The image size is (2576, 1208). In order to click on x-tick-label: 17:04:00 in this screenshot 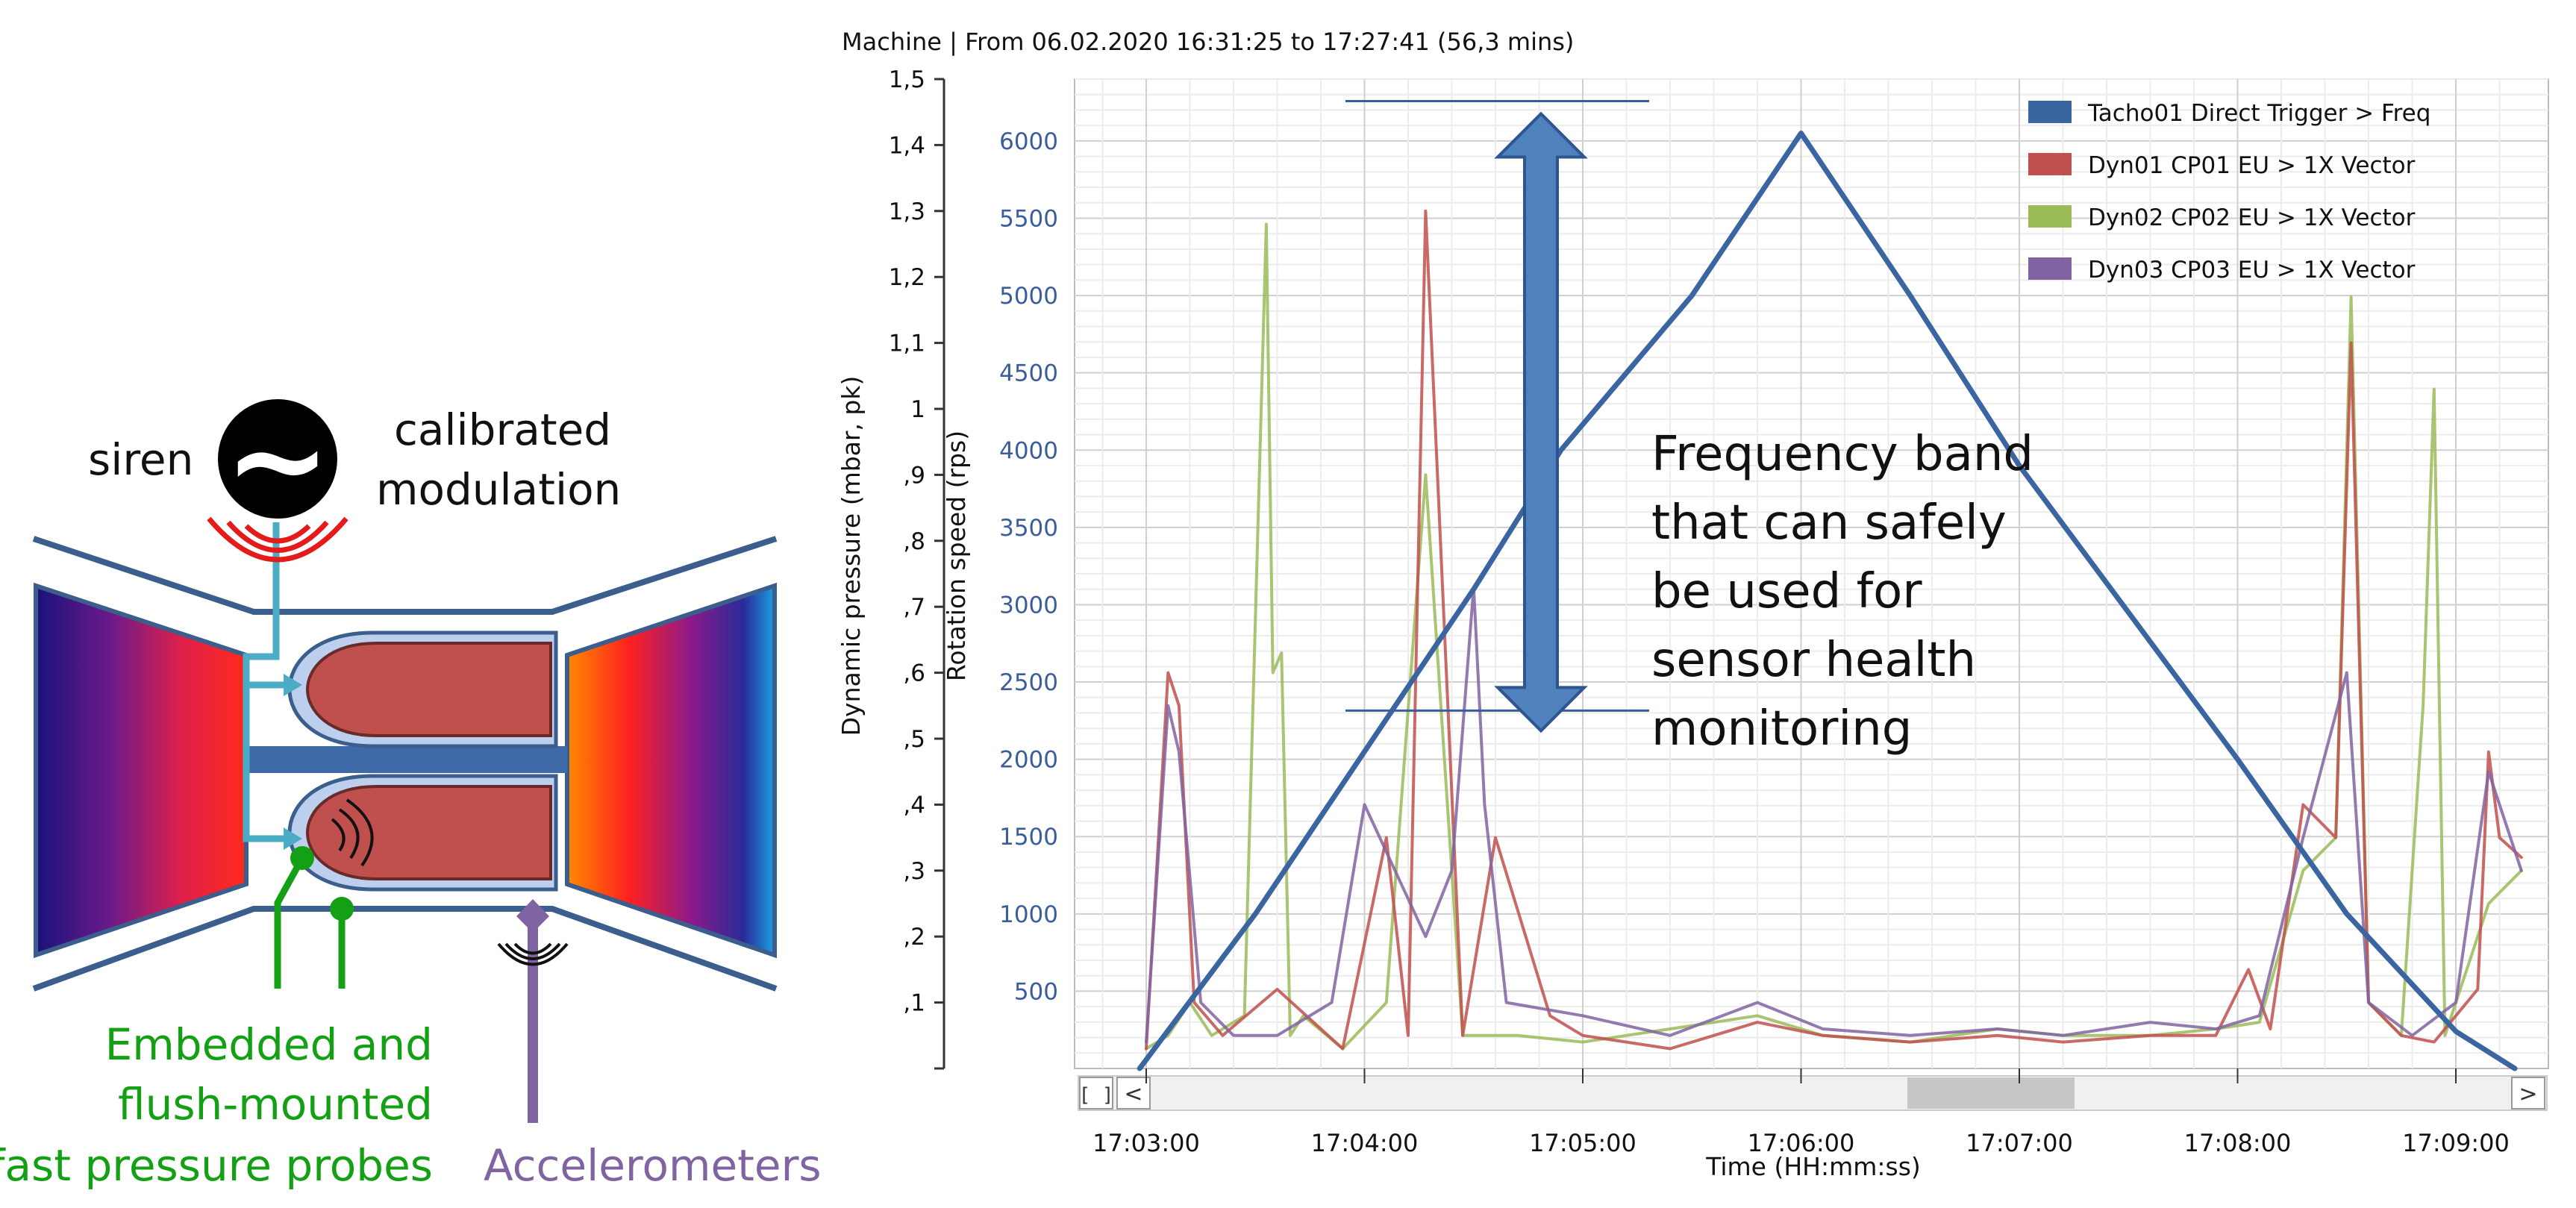, I will do `click(1365, 1143)`.